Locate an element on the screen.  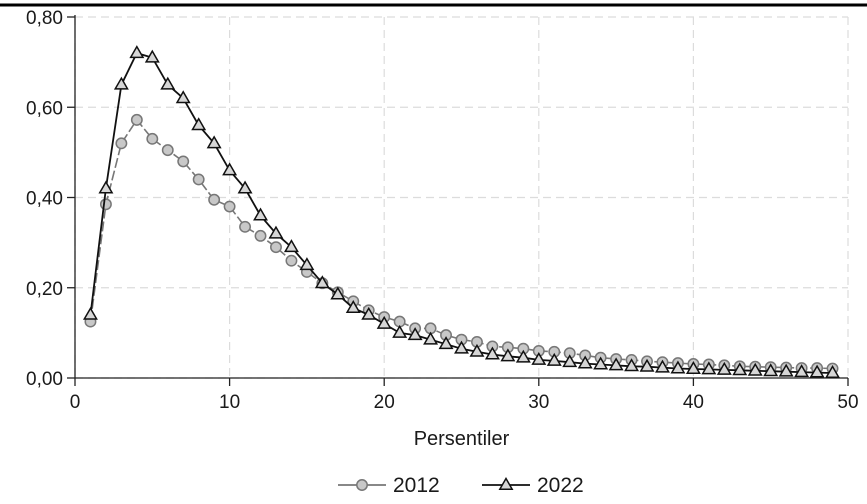
y-tick-label: 0,40 is located at coordinates (44, 199).